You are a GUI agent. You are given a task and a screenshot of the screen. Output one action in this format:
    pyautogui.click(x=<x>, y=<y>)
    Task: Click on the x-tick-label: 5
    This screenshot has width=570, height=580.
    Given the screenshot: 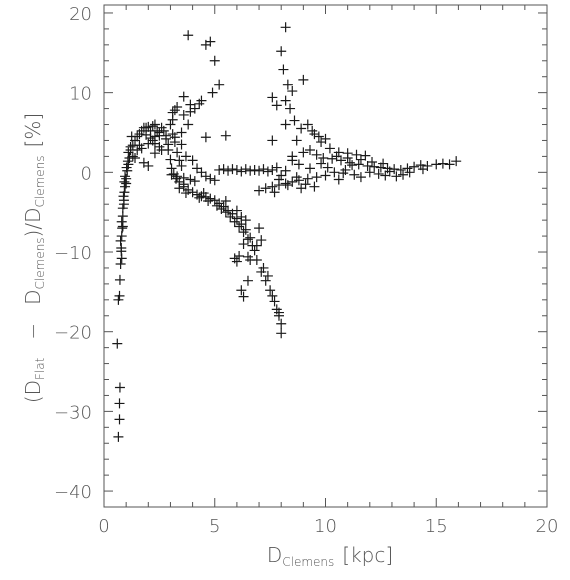 What is the action you would take?
    pyautogui.click(x=214, y=526)
    